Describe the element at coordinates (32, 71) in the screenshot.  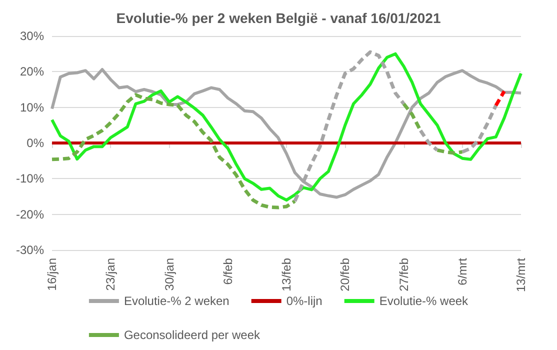
I see `y-tick-label: 20%` at that location.